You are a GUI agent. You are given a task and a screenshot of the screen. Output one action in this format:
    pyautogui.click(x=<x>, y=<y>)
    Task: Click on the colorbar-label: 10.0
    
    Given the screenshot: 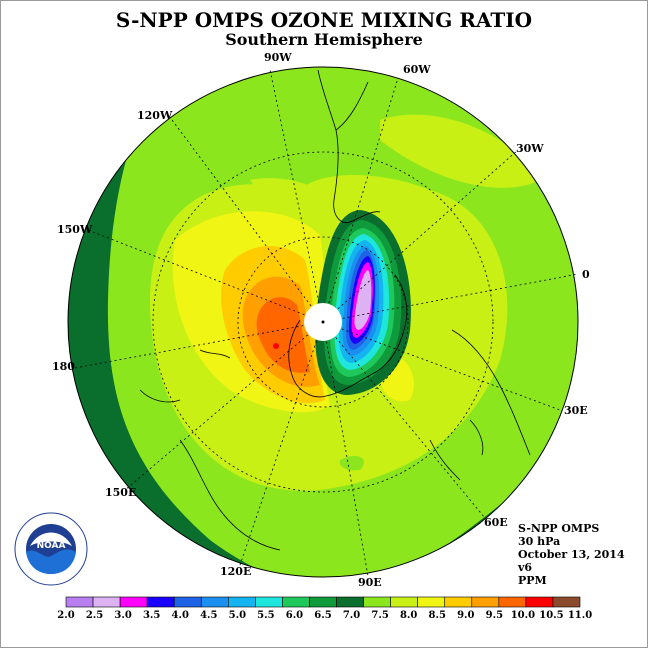 What is the action you would take?
    pyautogui.click(x=523, y=615)
    